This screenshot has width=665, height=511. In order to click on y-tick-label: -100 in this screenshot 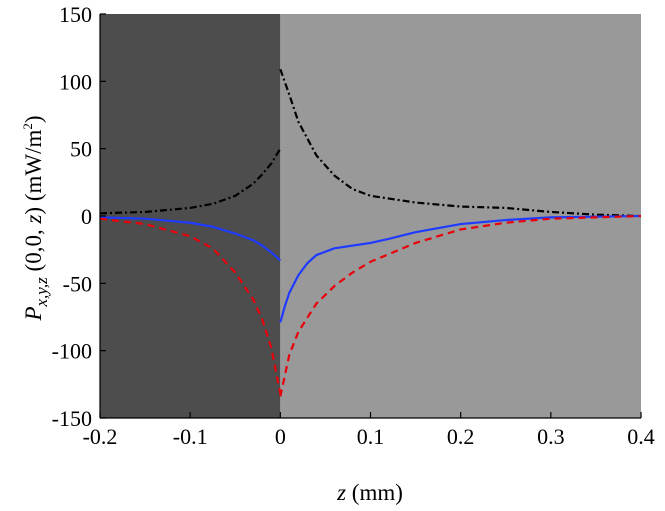, I will do `click(72, 351)`.